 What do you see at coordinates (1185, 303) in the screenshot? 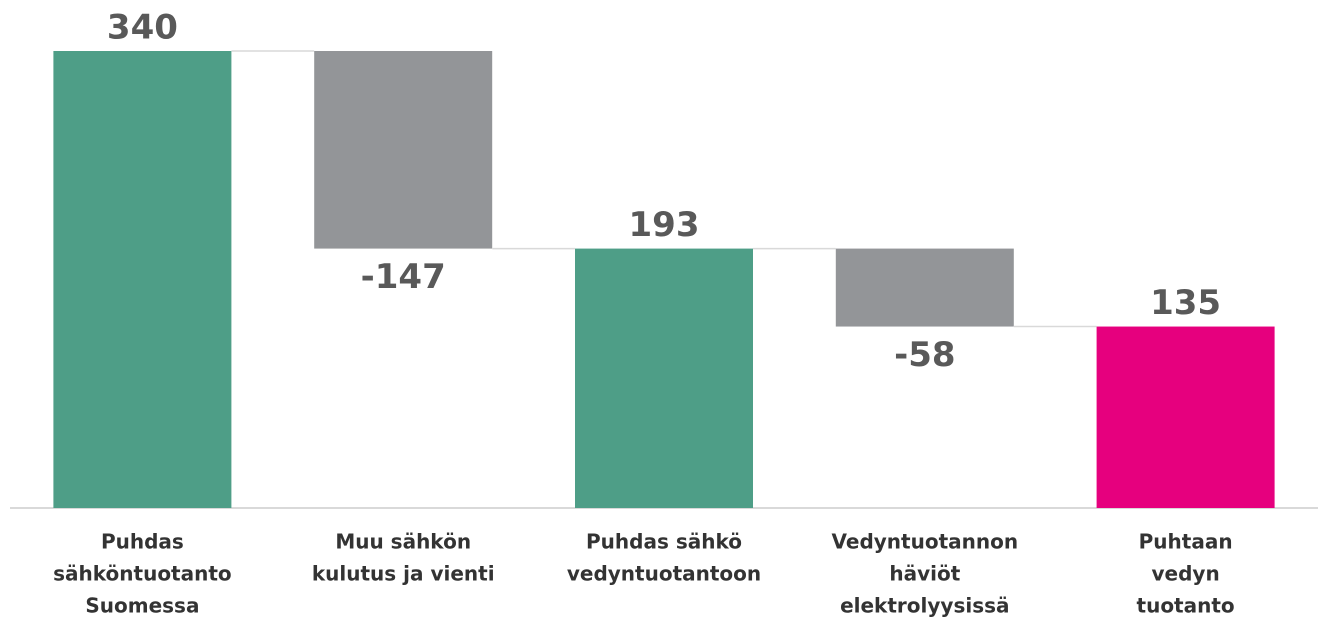
I see `value-label: 135` at bounding box center [1185, 303].